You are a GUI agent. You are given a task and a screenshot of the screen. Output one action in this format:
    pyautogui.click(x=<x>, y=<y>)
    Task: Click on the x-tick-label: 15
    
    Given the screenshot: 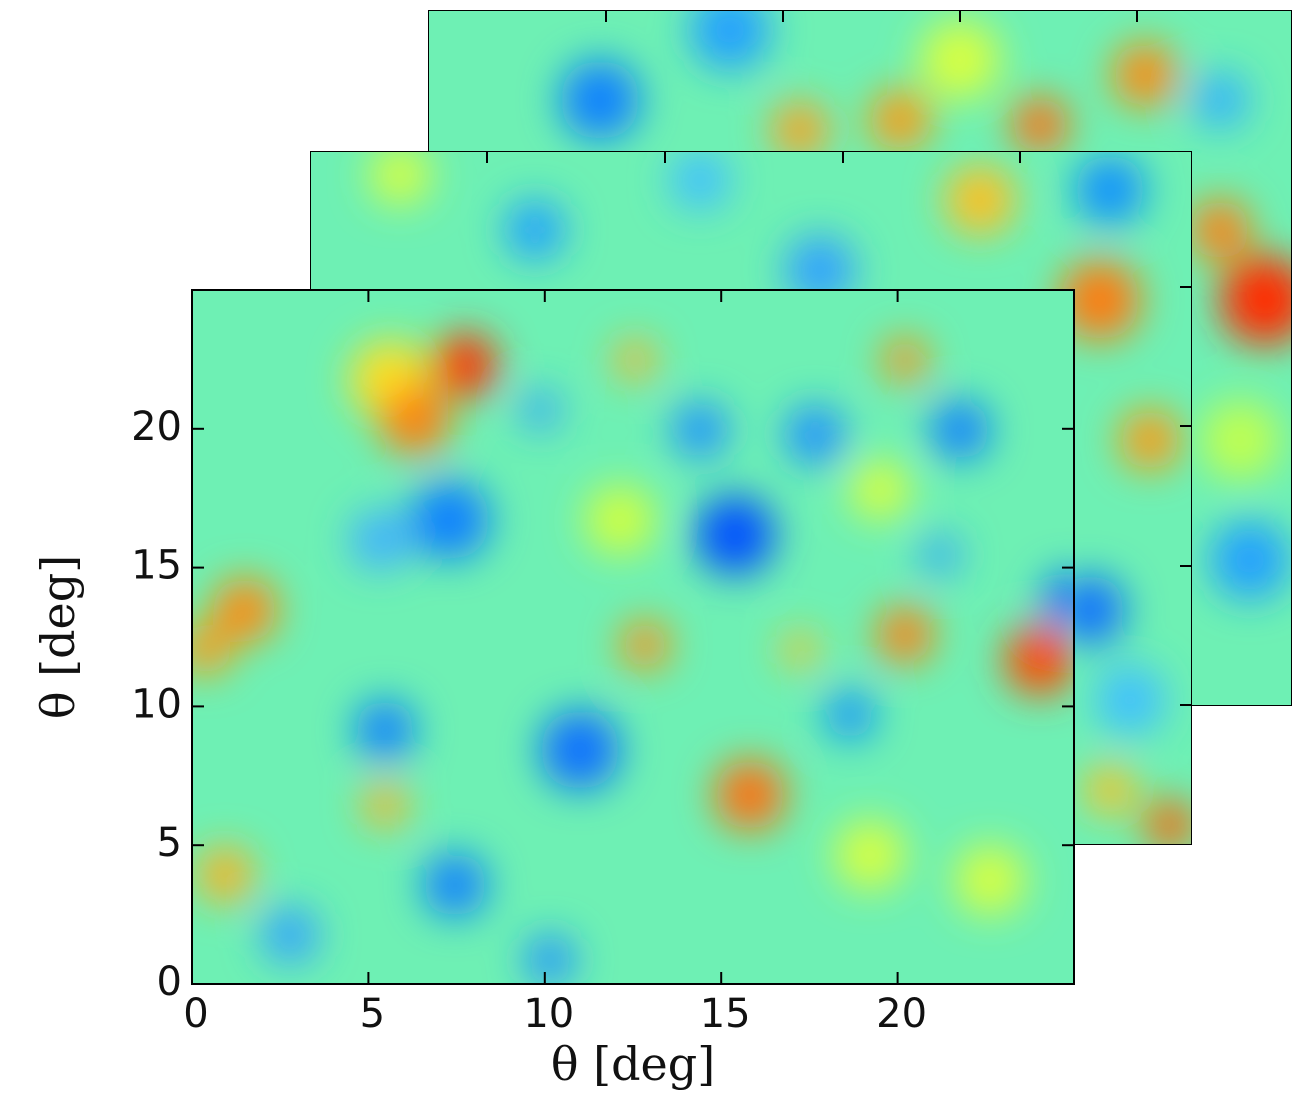 What is the action you would take?
    pyautogui.click(x=725, y=1014)
    